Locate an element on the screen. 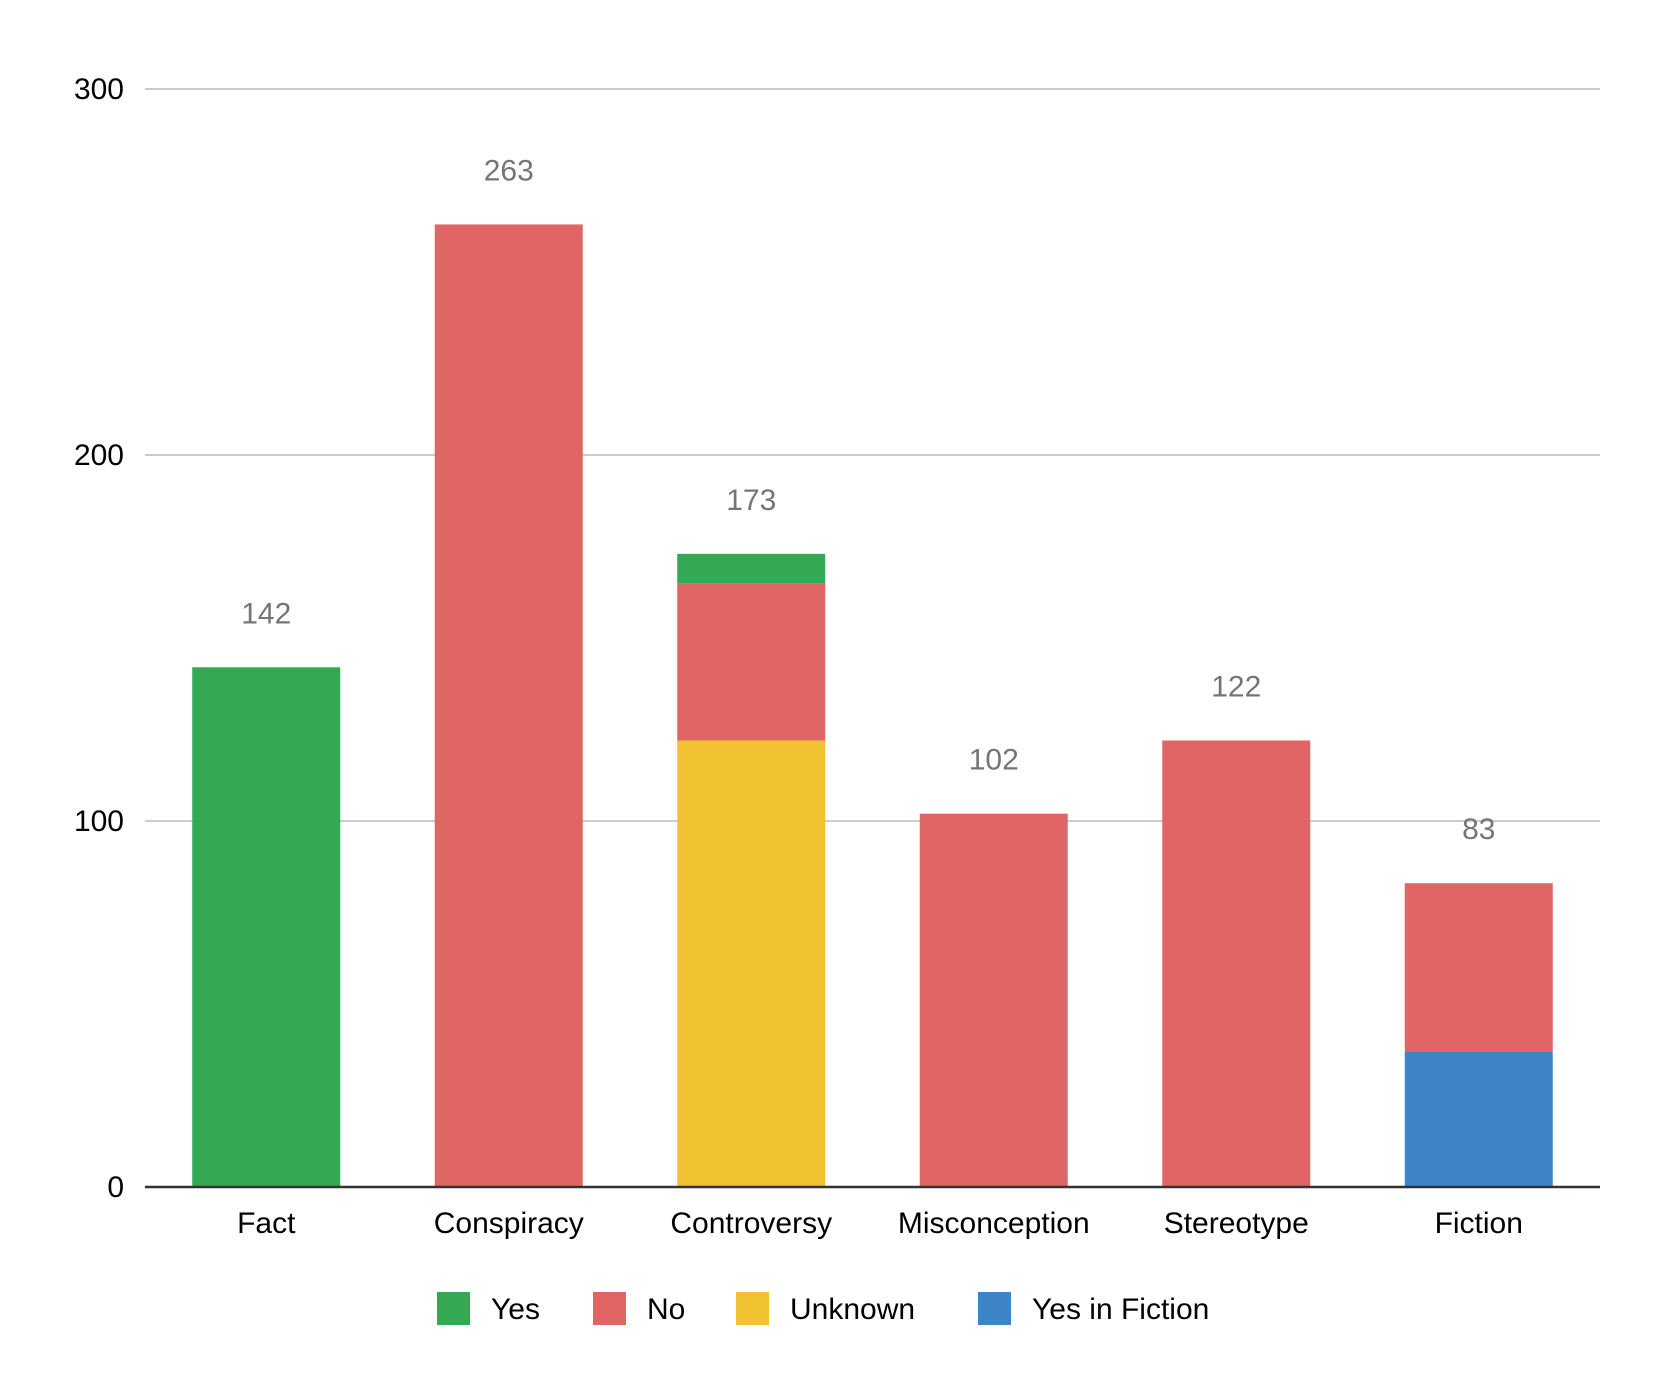 Image resolution: width=1661 pixels, height=1390 pixels. total-label: 173 is located at coordinates (751, 500).